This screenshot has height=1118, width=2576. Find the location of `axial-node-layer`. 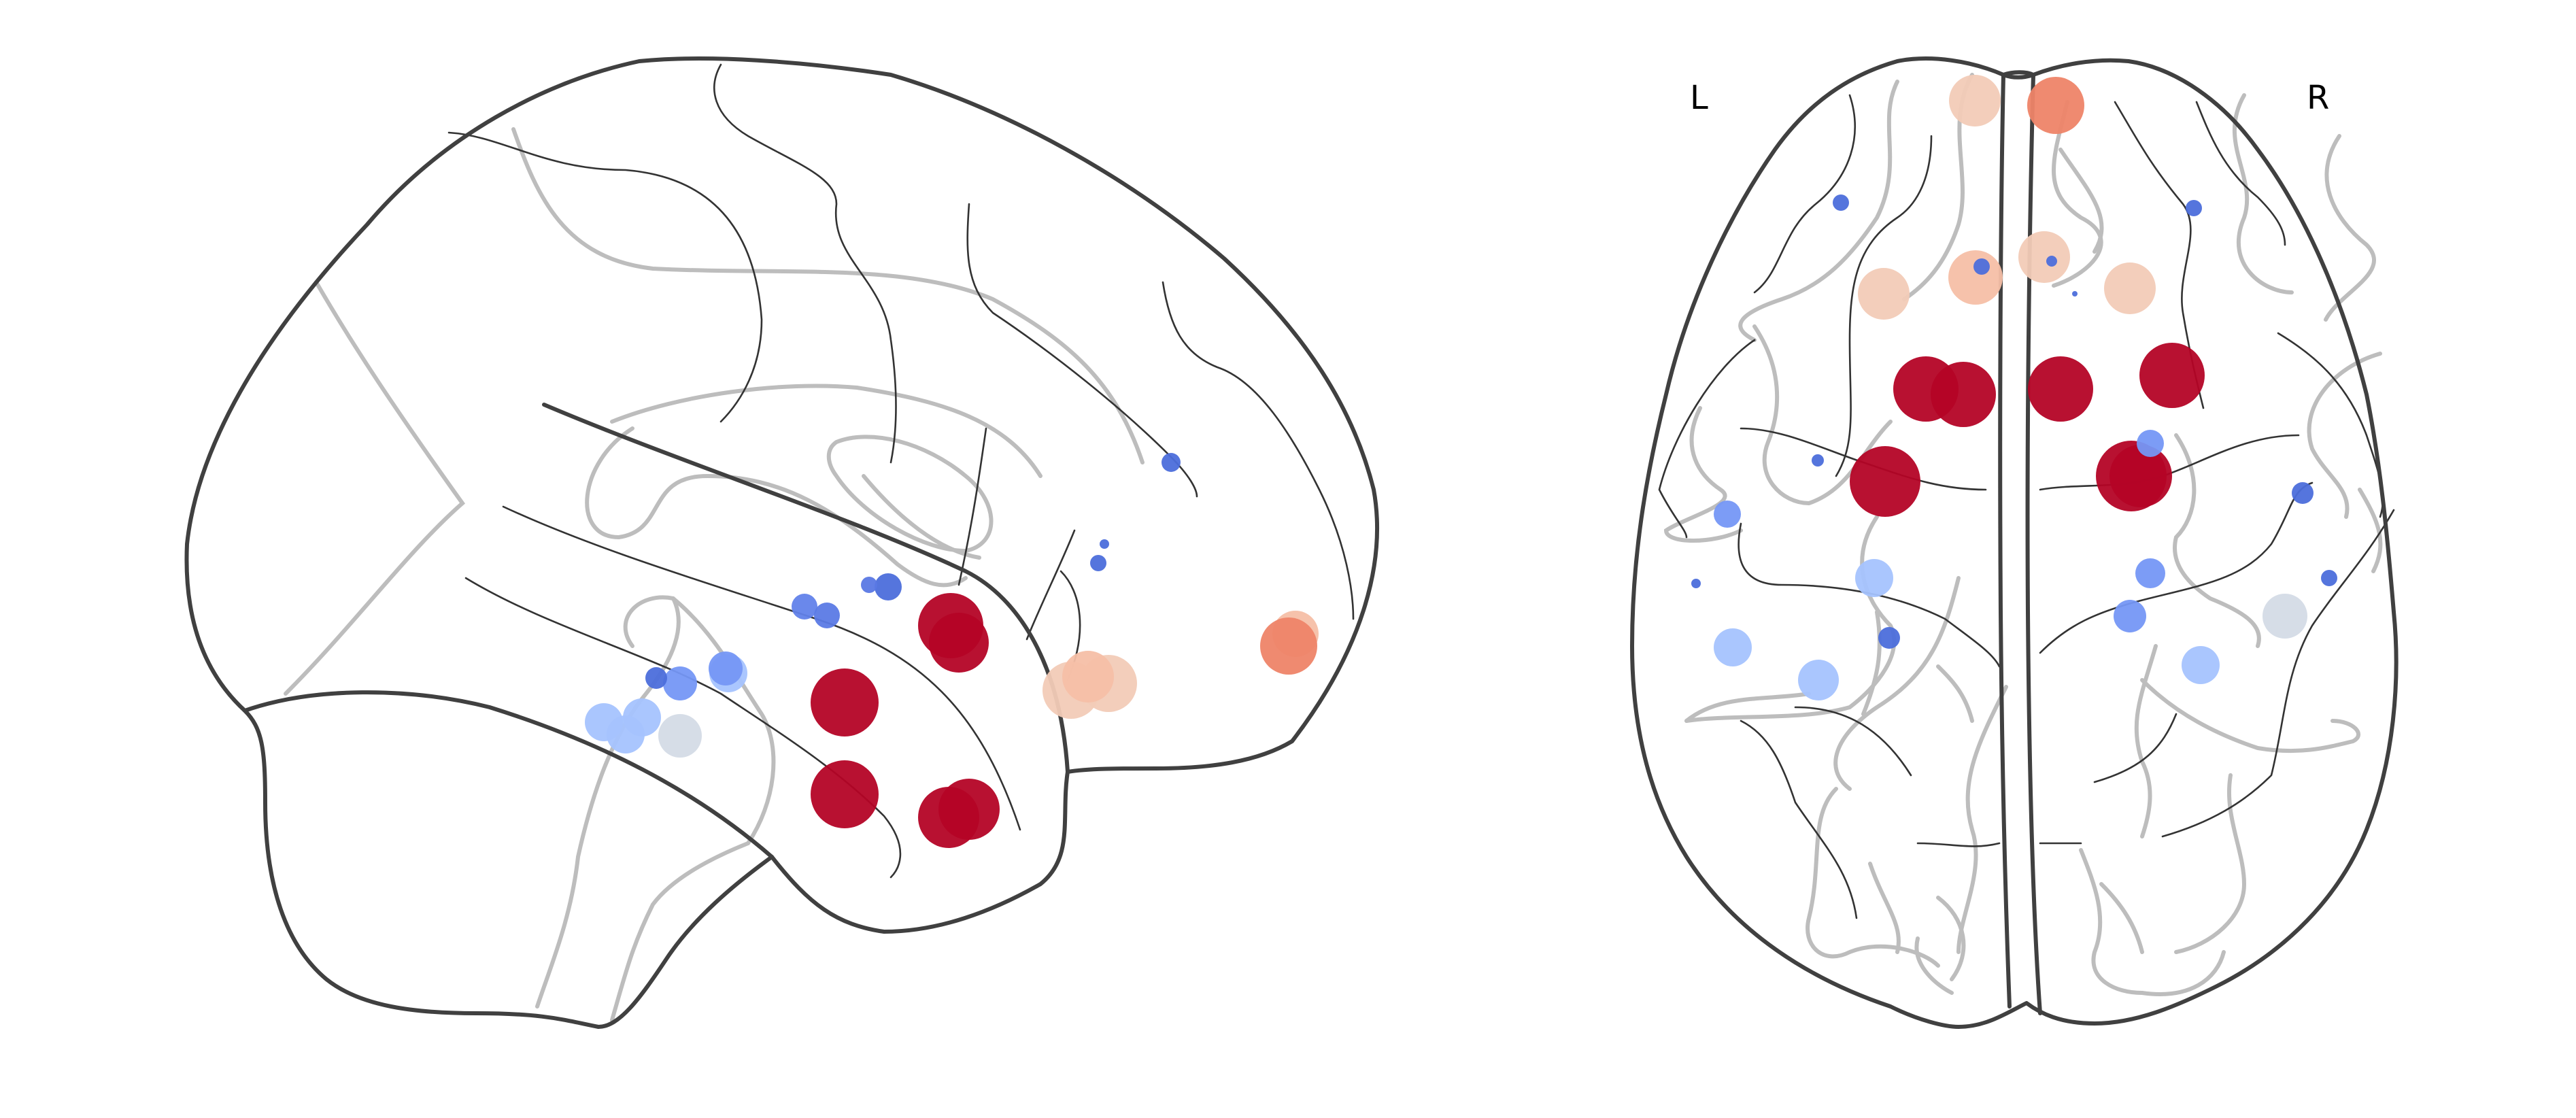

axial-node-layer is located at coordinates (2014, 387).